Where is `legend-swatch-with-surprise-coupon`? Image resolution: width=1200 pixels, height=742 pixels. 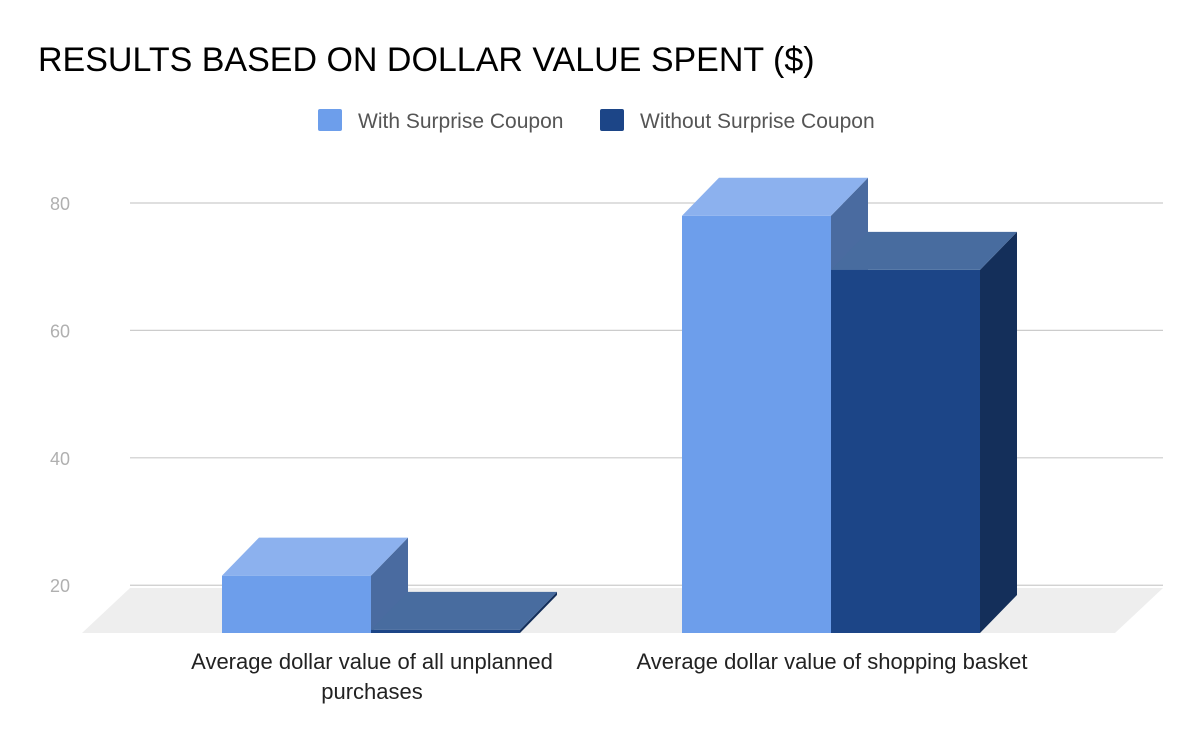
legend-swatch-with-surprise-coupon is located at coordinates (330, 120).